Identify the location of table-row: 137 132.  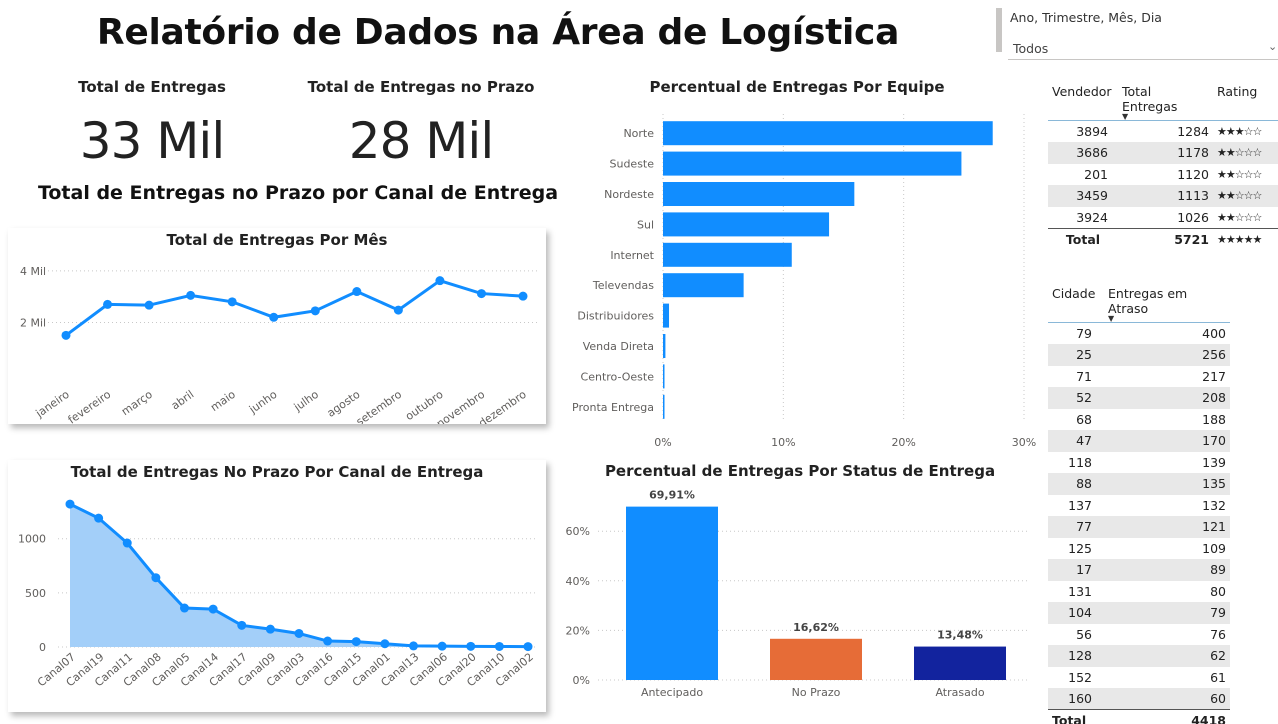
(1139, 506).